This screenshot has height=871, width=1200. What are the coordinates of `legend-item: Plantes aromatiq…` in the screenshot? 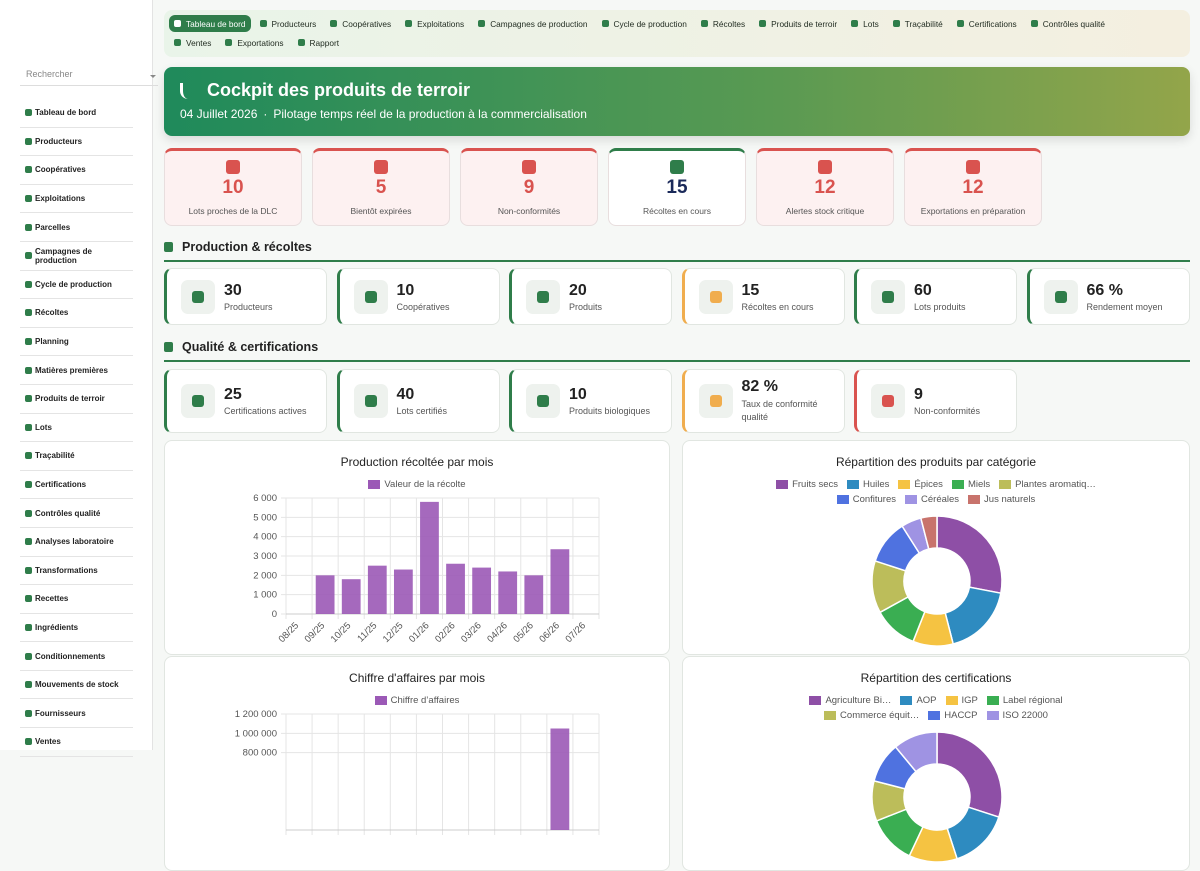 It's located at (1047, 484).